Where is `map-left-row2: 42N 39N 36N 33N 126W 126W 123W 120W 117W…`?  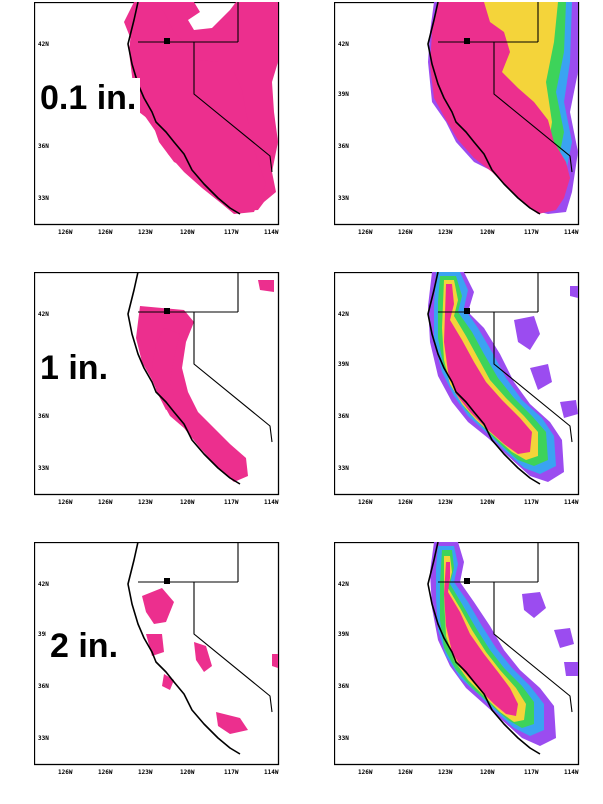 map-left-row2: 42N 39N 36N 33N 126W 126W 123W 120W 117W… is located at coordinates (157, 389).